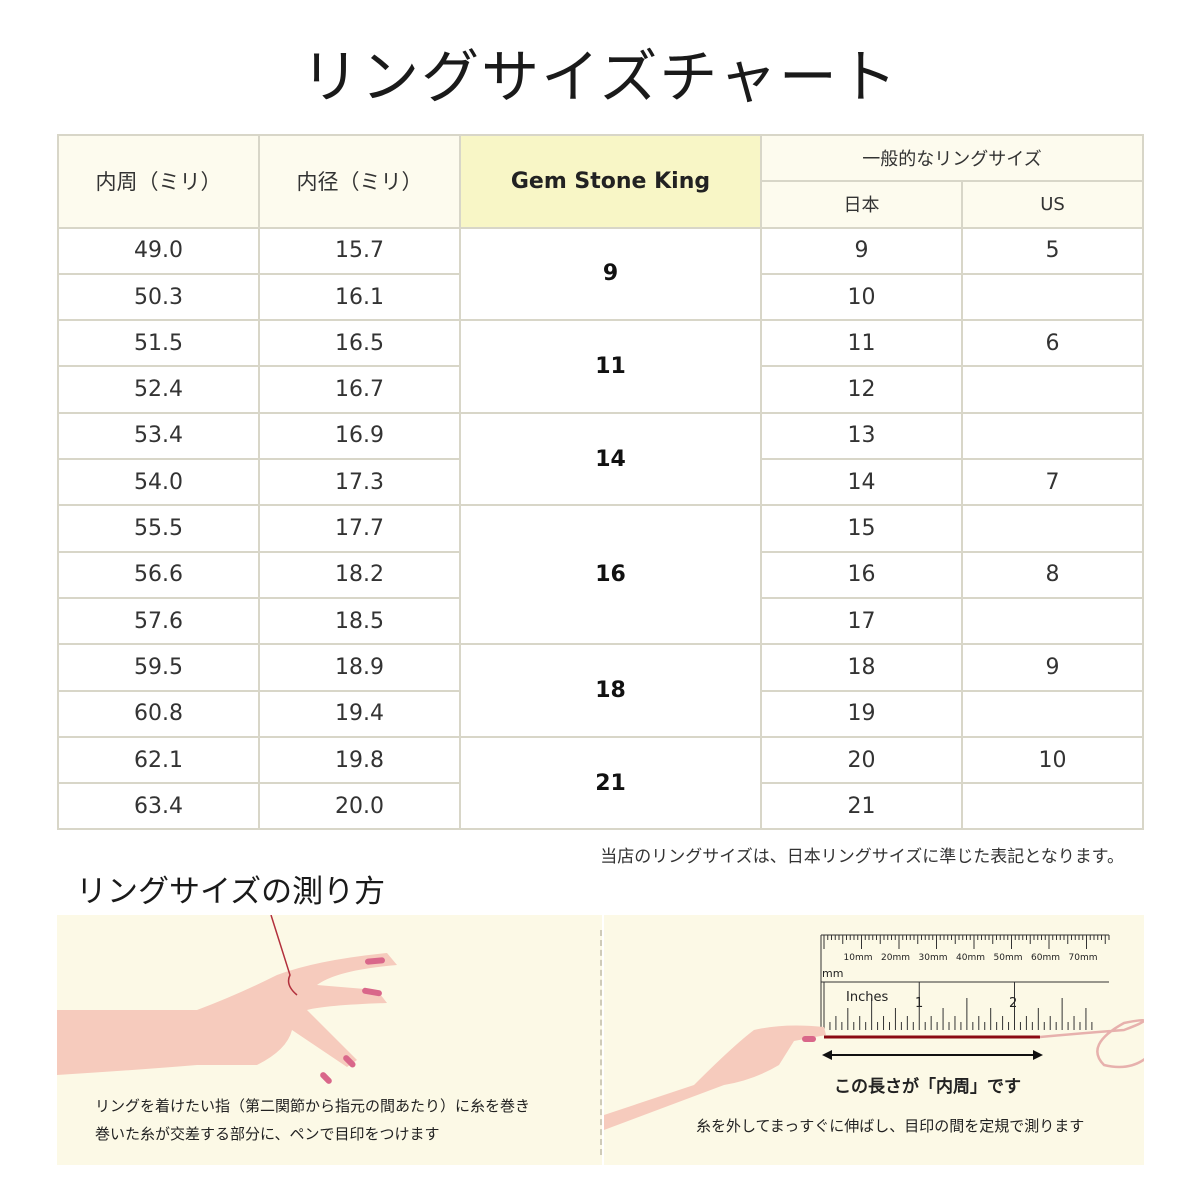  What do you see at coordinates (861, 389) in the screenshot?
I see `japan-size-cell: 12` at bounding box center [861, 389].